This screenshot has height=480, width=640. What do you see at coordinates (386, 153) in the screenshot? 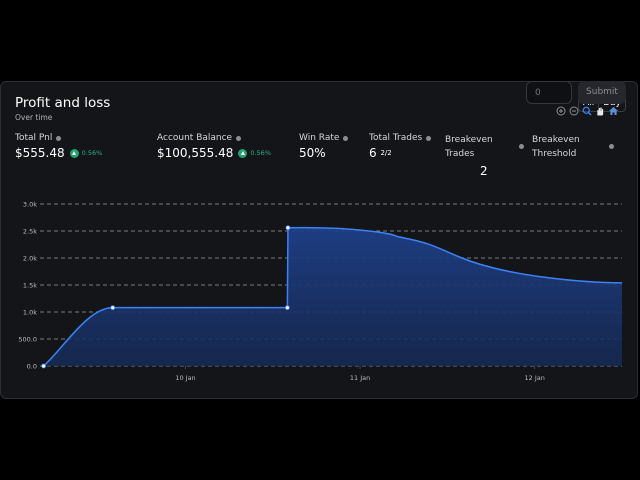
I see `stat-ratio: 2/2` at bounding box center [386, 153].